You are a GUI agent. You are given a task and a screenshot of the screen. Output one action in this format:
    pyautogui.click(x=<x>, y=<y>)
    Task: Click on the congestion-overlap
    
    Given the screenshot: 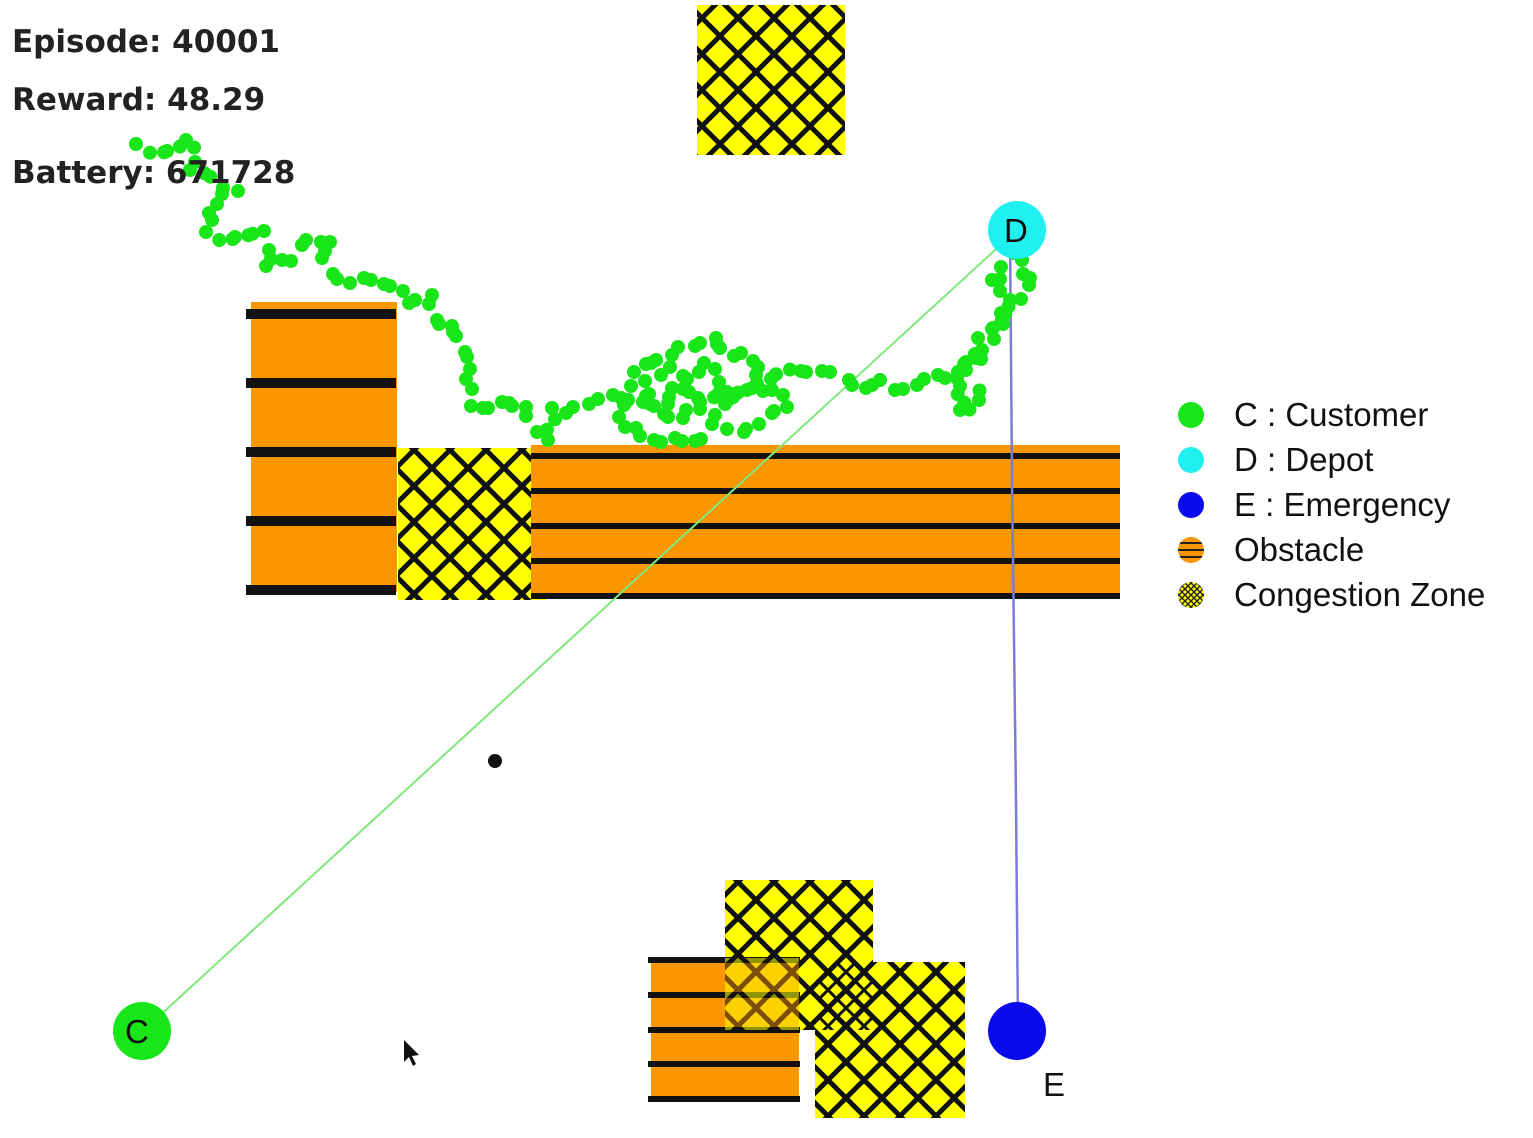 What is the action you would take?
    pyautogui.click(x=845, y=996)
    